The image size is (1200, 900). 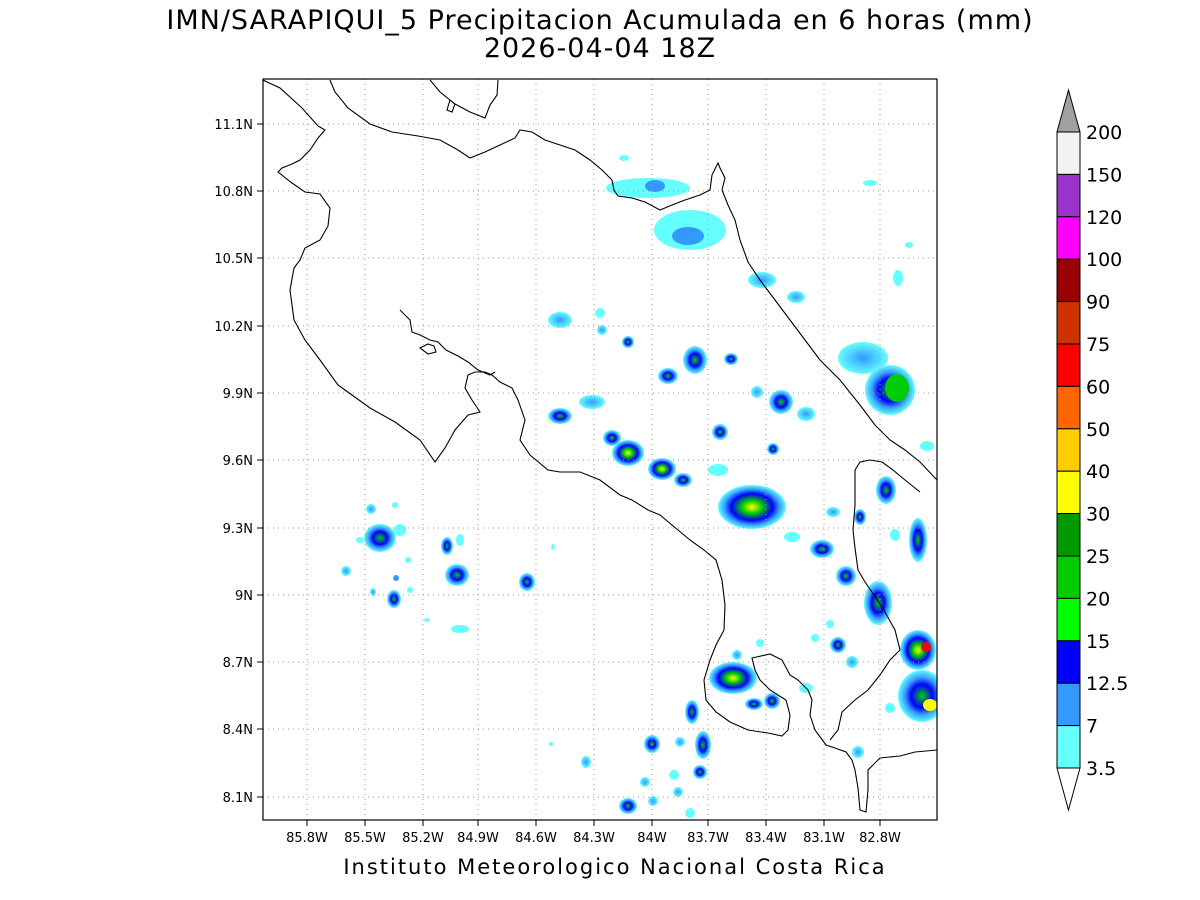 I want to click on colorbar-label: 7, so click(x=1092, y=727).